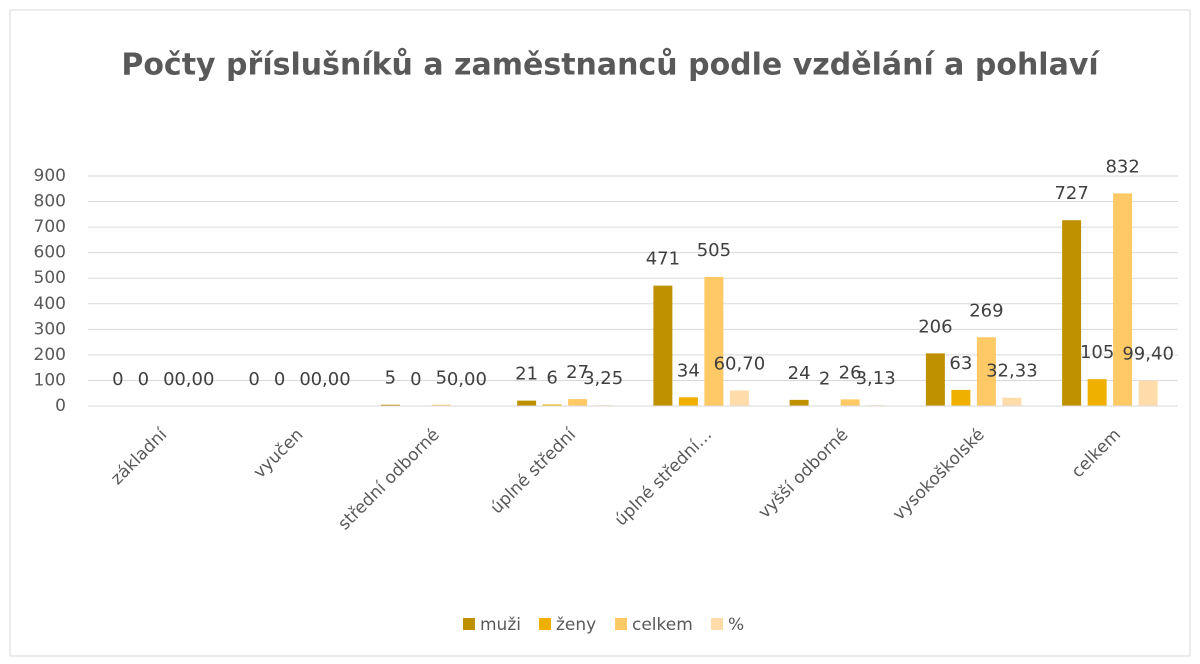 The height and width of the screenshot is (664, 1200). I want to click on y-tick-label: 800, so click(50, 202).